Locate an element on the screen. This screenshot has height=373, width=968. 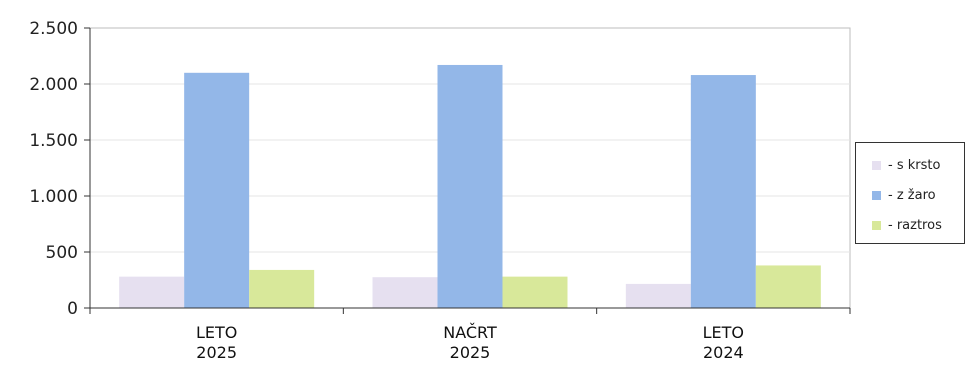
y-tick-label: 2.000 is located at coordinates (53, 85).